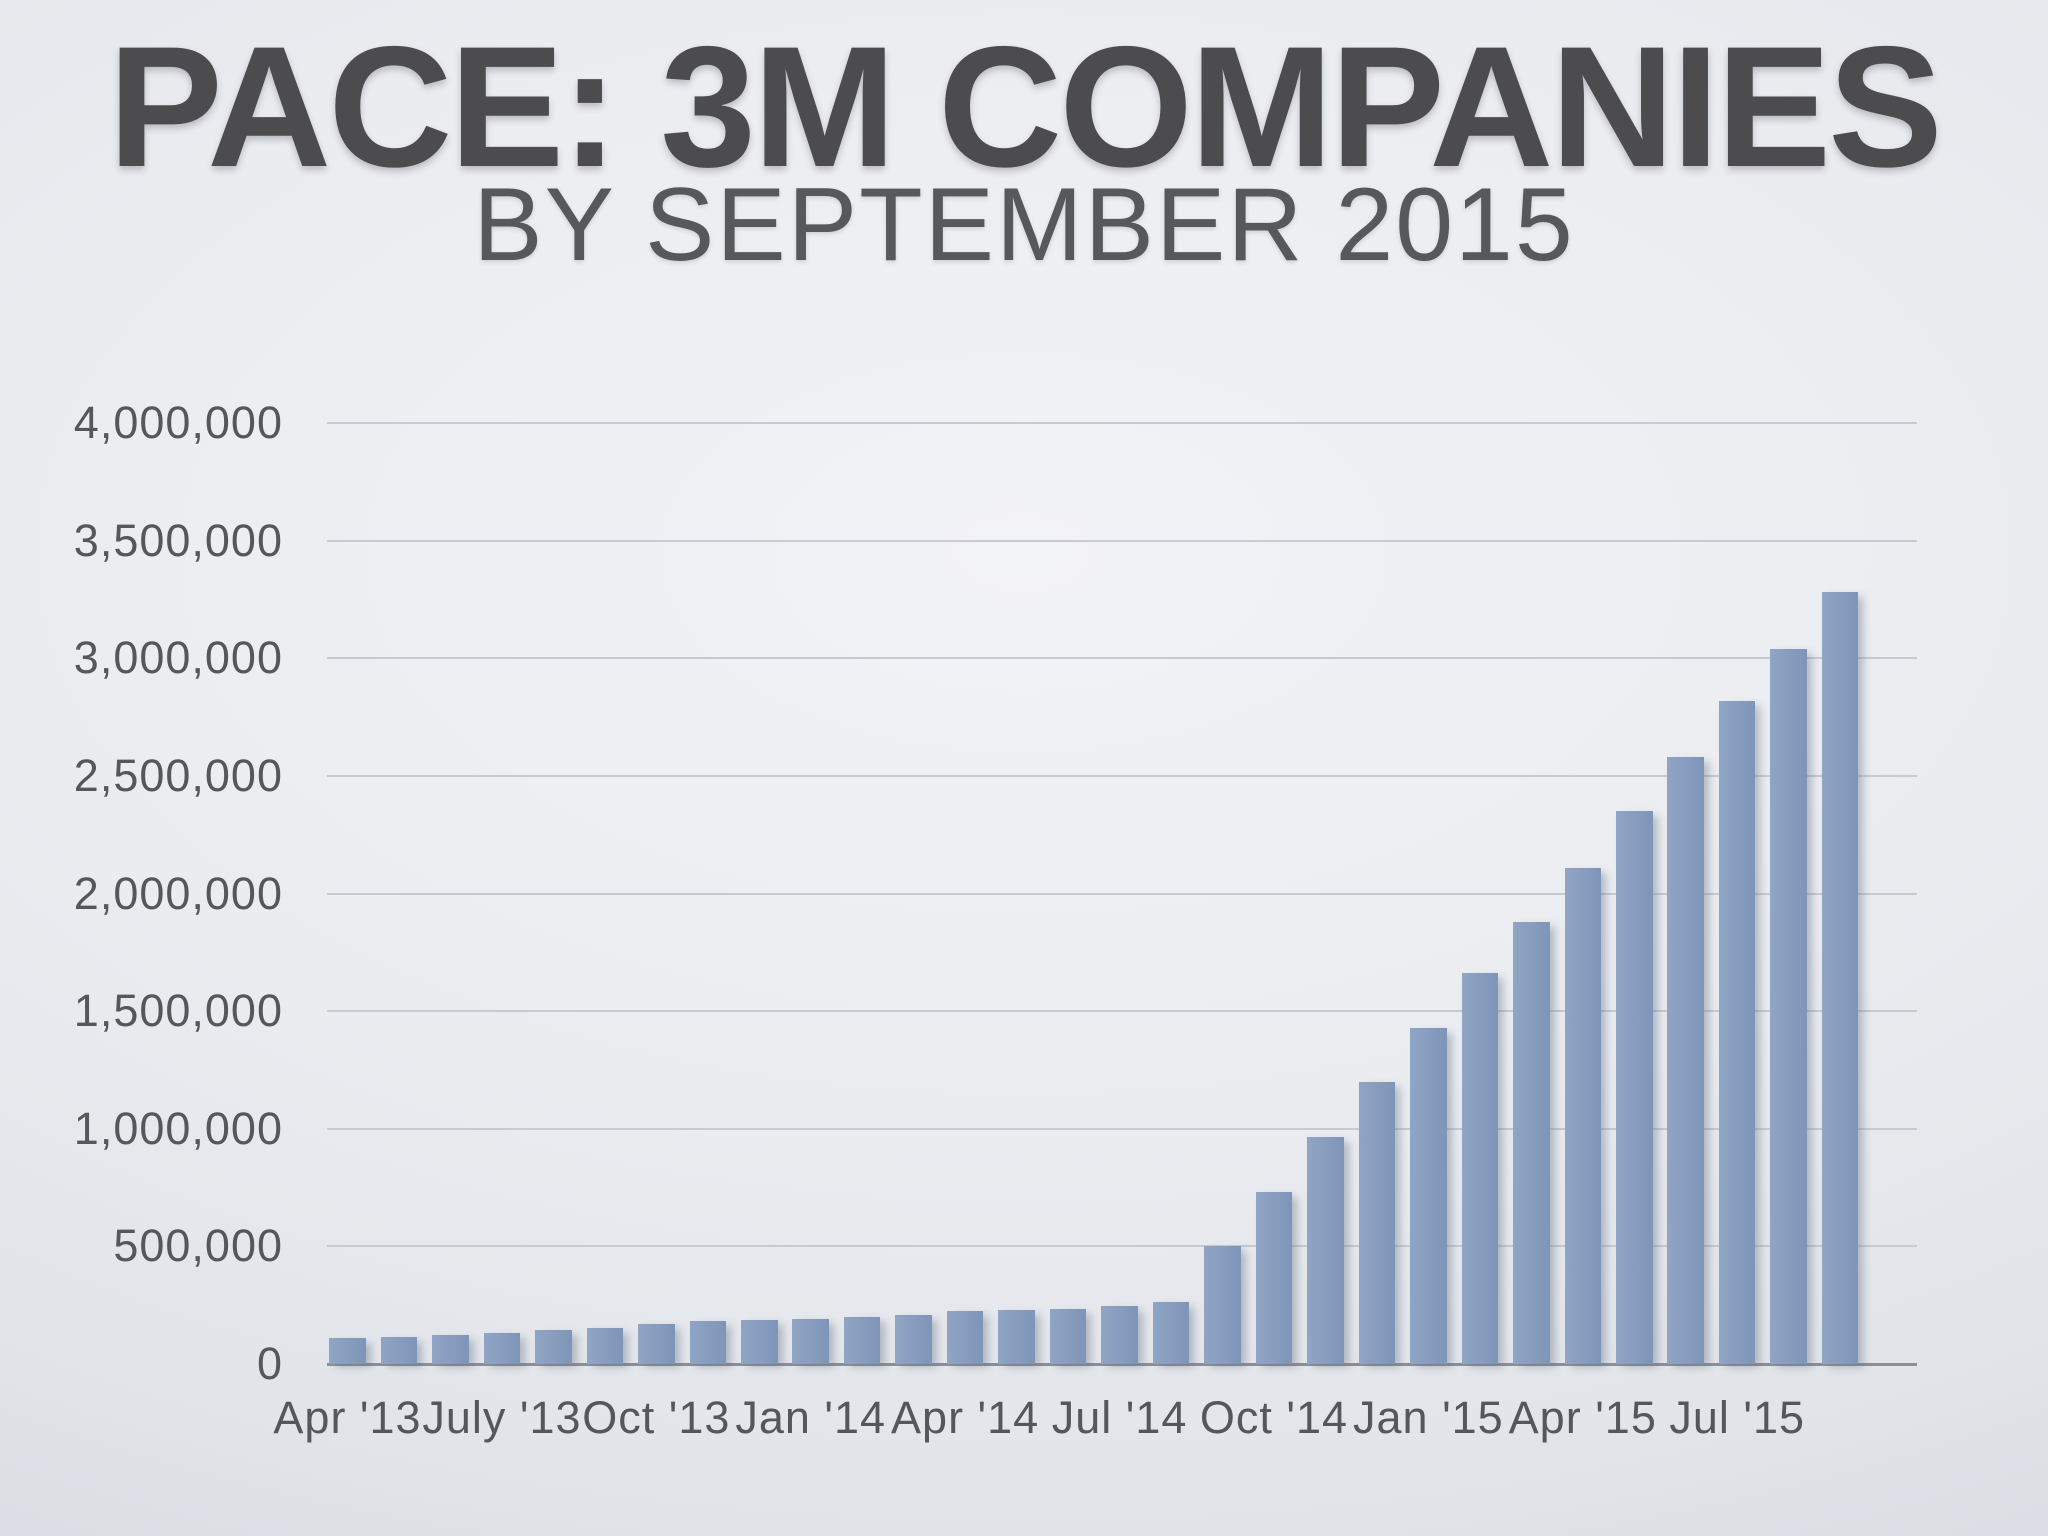 The width and height of the screenshot is (2048, 1536). I want to click on x-axis-line, so click(1122, 1364).